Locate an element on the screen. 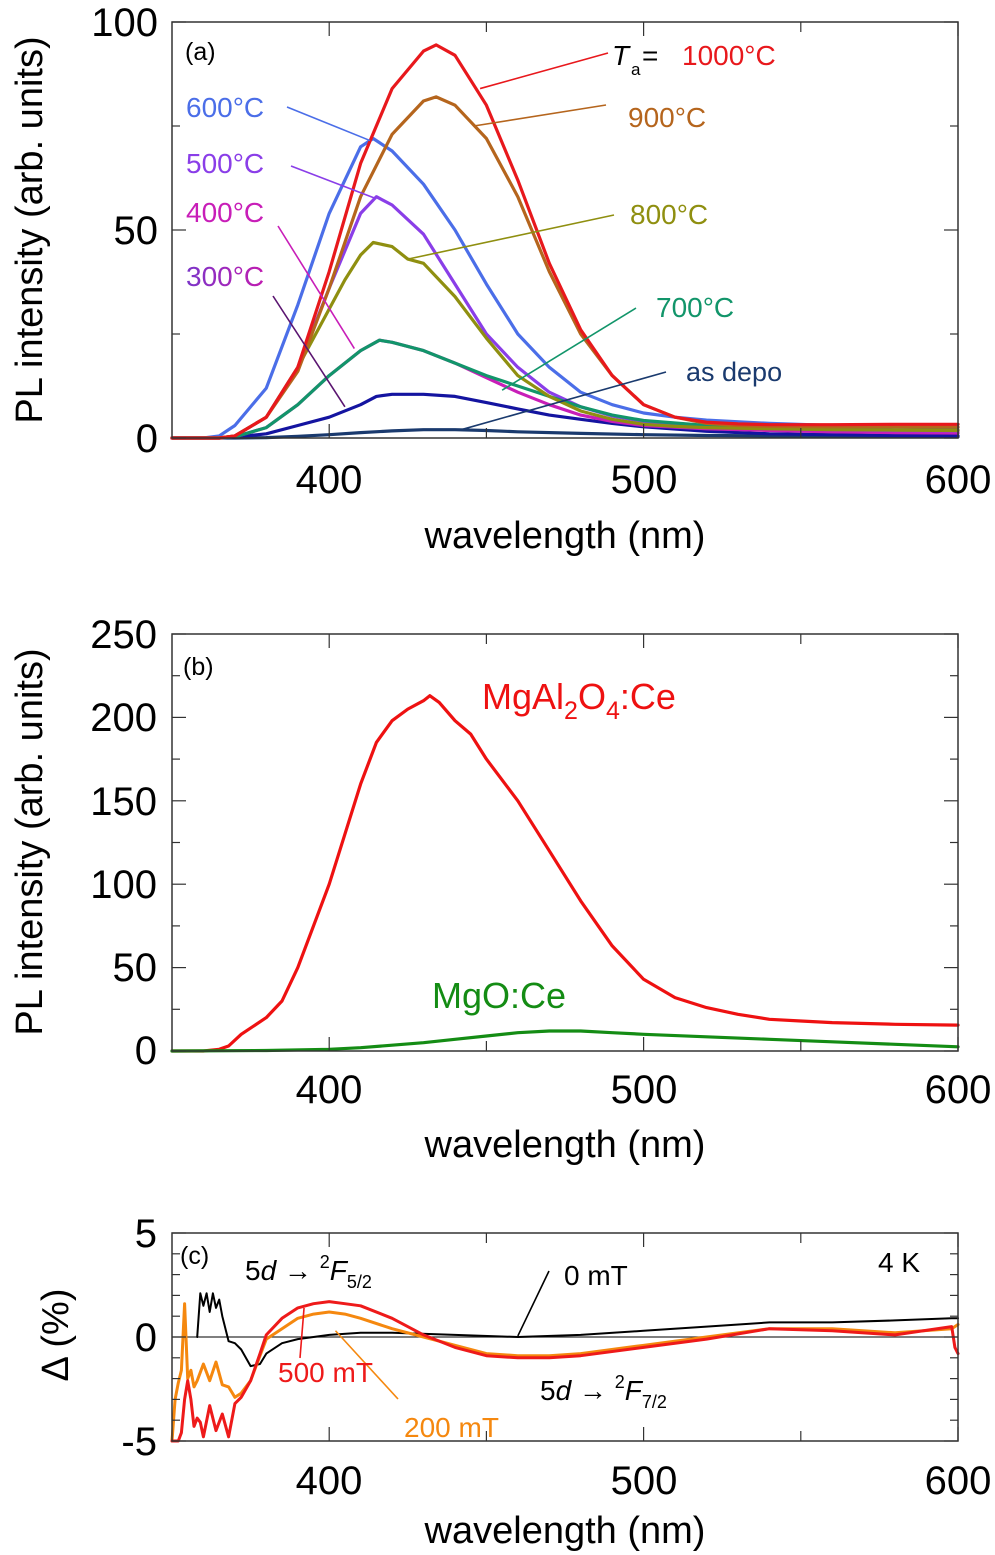  label-transition-5d-2f52: 5d → 2F5/2 is located at coordinates (308, 1272).